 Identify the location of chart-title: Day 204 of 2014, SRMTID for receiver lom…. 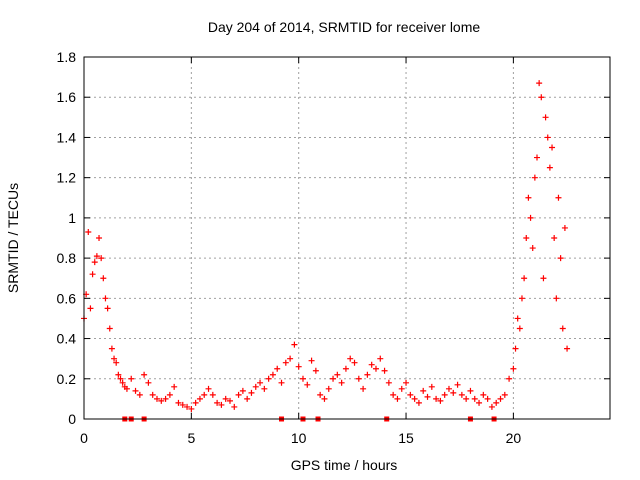
(344, 27).